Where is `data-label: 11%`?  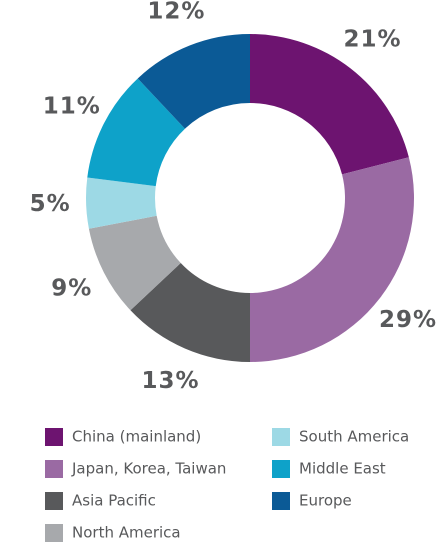
data-label: 11% is located at coordinates (72, 107).